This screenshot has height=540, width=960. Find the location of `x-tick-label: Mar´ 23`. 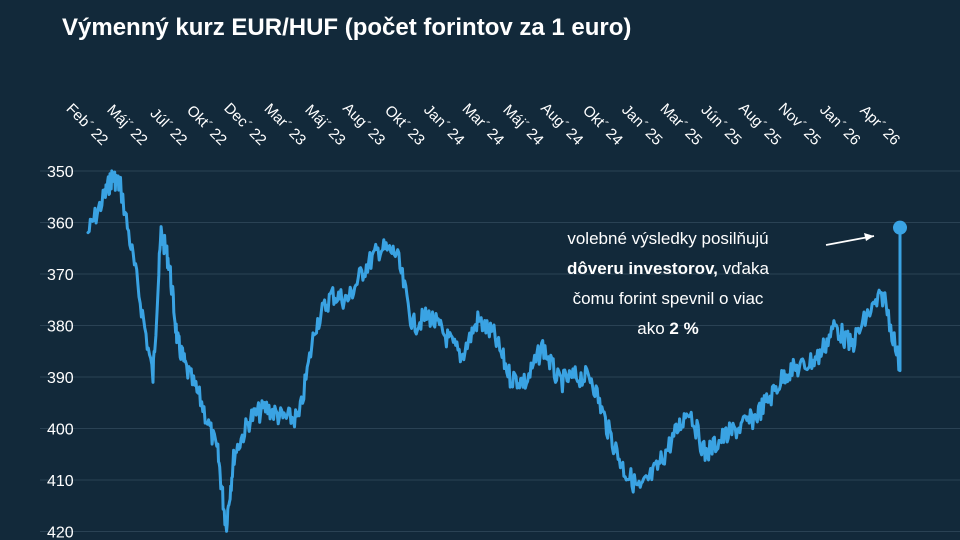

x-tick-label: Mar´ 23 is located at coordinates (285, 124).